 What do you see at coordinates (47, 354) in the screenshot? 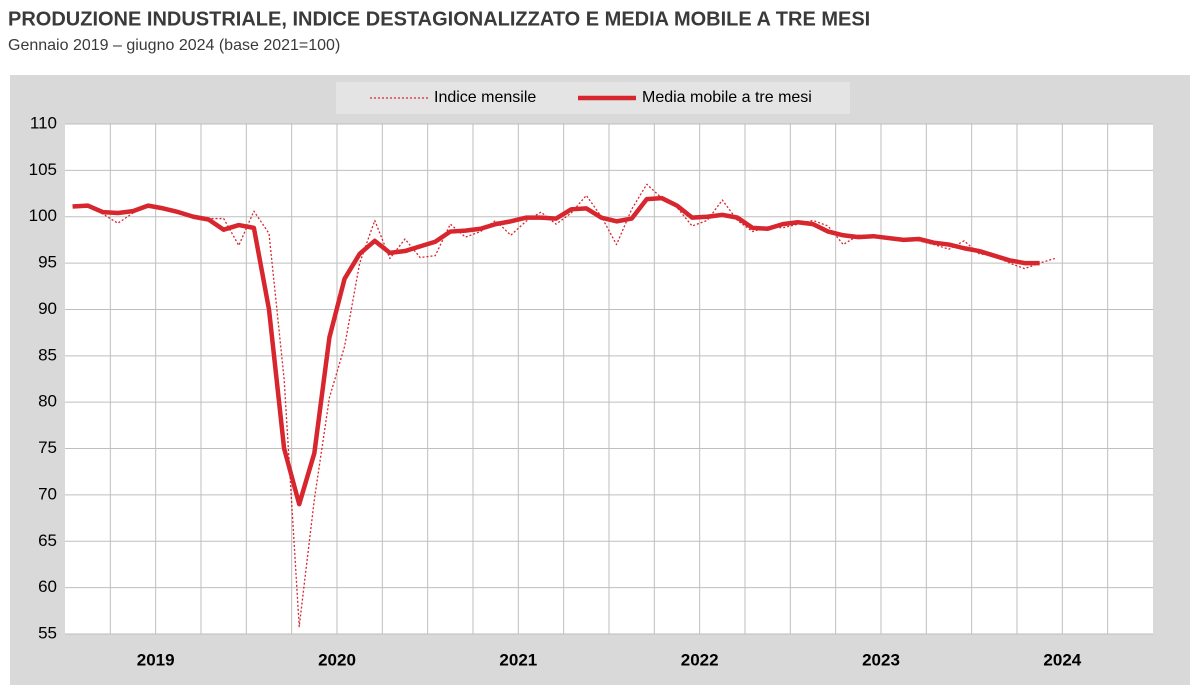
I see `y-tick-label: 85` at bounding box center [47, 354].